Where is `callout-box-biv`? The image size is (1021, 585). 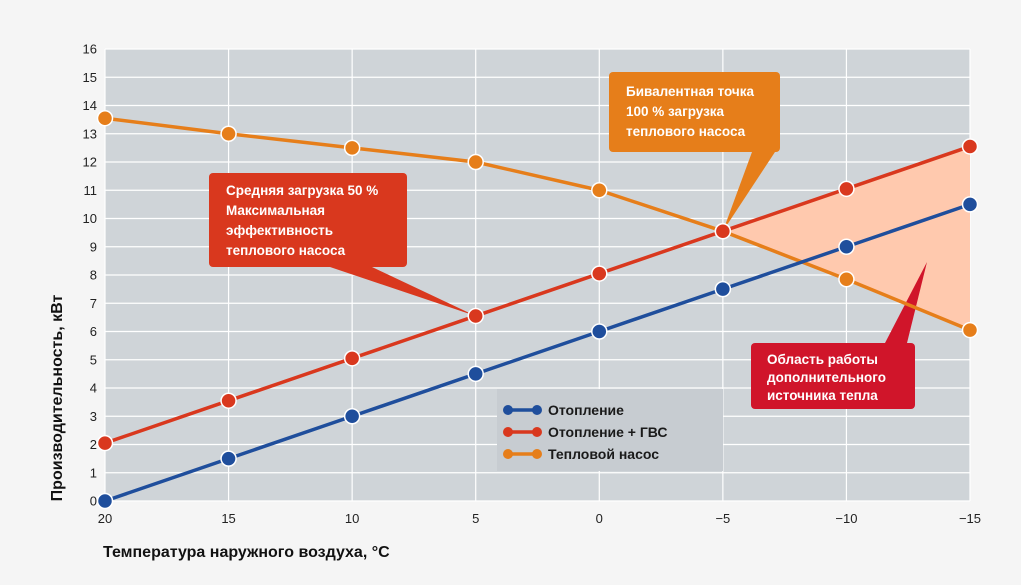
callout-box-biv is located at coordinates (694, 112).